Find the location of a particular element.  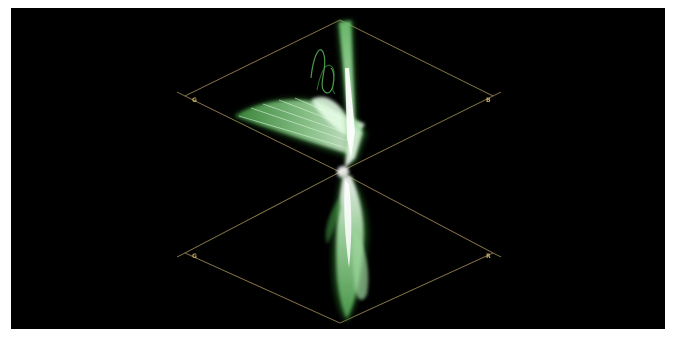

upper-fan-streaks is located at coordinates (299, 123).